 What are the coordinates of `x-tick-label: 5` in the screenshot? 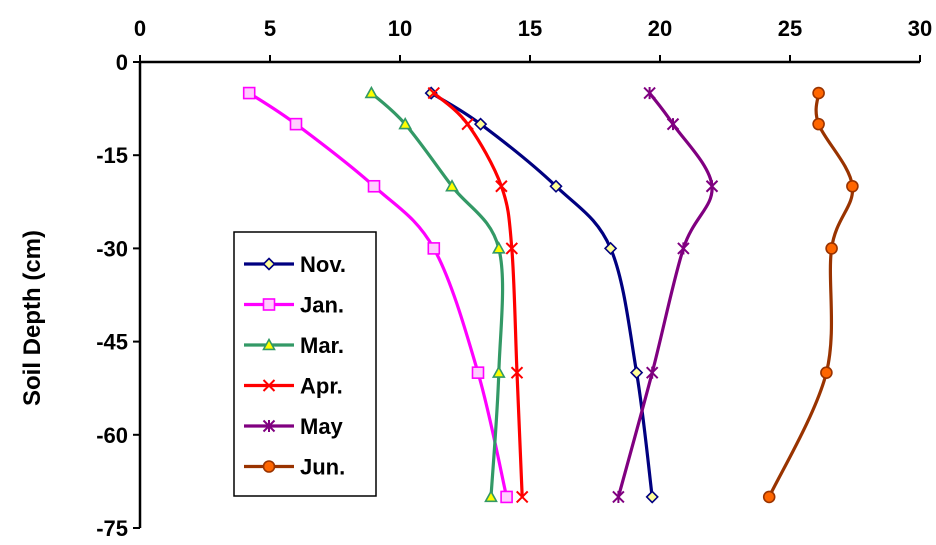 It's located at (270, 28).